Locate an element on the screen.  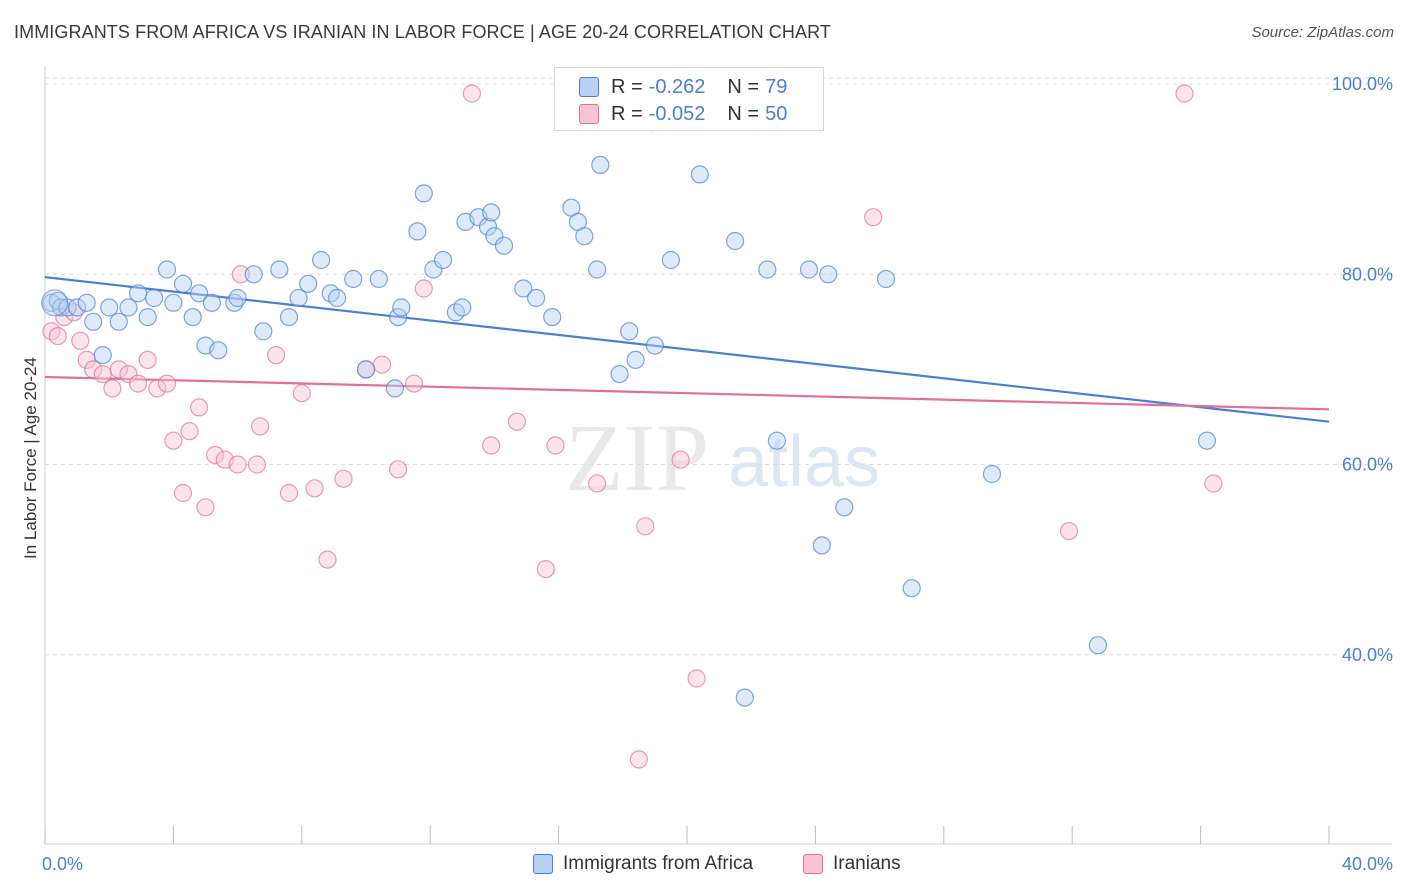
y-axis-label: In Labor Force | Age 20-24 is located at coordinates (30, 458).